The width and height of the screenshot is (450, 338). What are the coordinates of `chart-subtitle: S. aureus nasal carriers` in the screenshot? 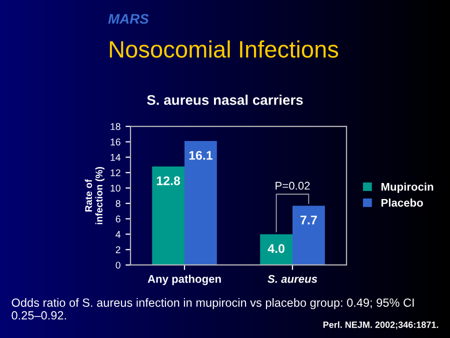 It's located at (225, 99).